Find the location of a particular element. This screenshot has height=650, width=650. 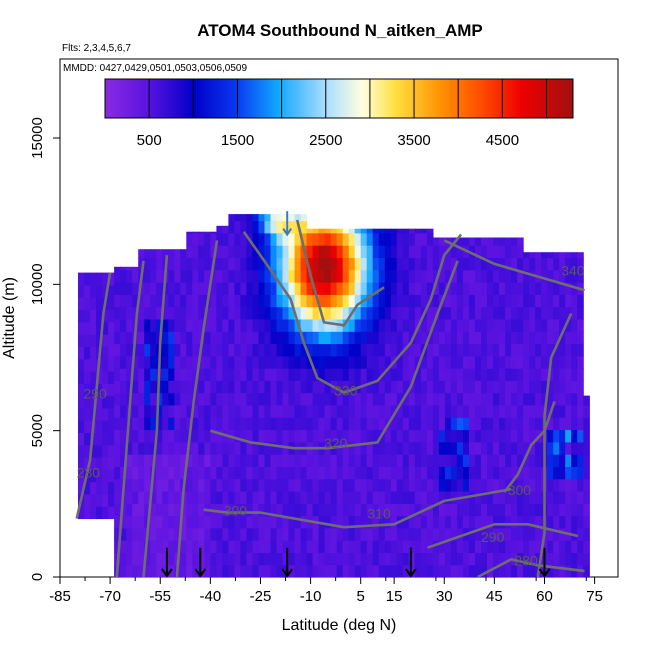

x-axis: -85 -70 -55 -40 -25 -10 5 15 30 45 60 75 is located at coordinates (326, 591).